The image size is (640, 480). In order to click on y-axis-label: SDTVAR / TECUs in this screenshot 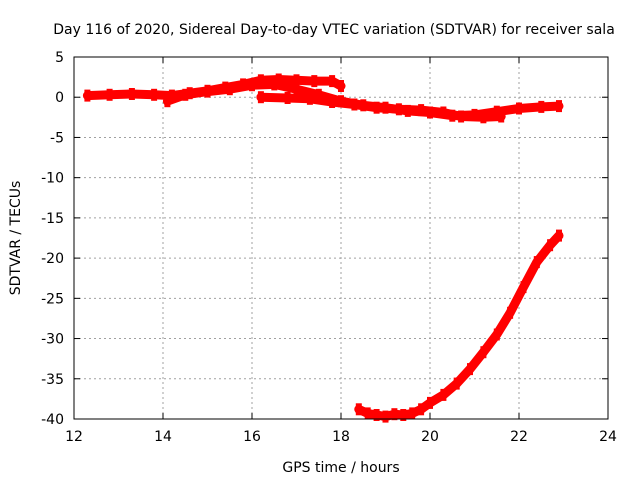, I will do `click(16, 238)`.